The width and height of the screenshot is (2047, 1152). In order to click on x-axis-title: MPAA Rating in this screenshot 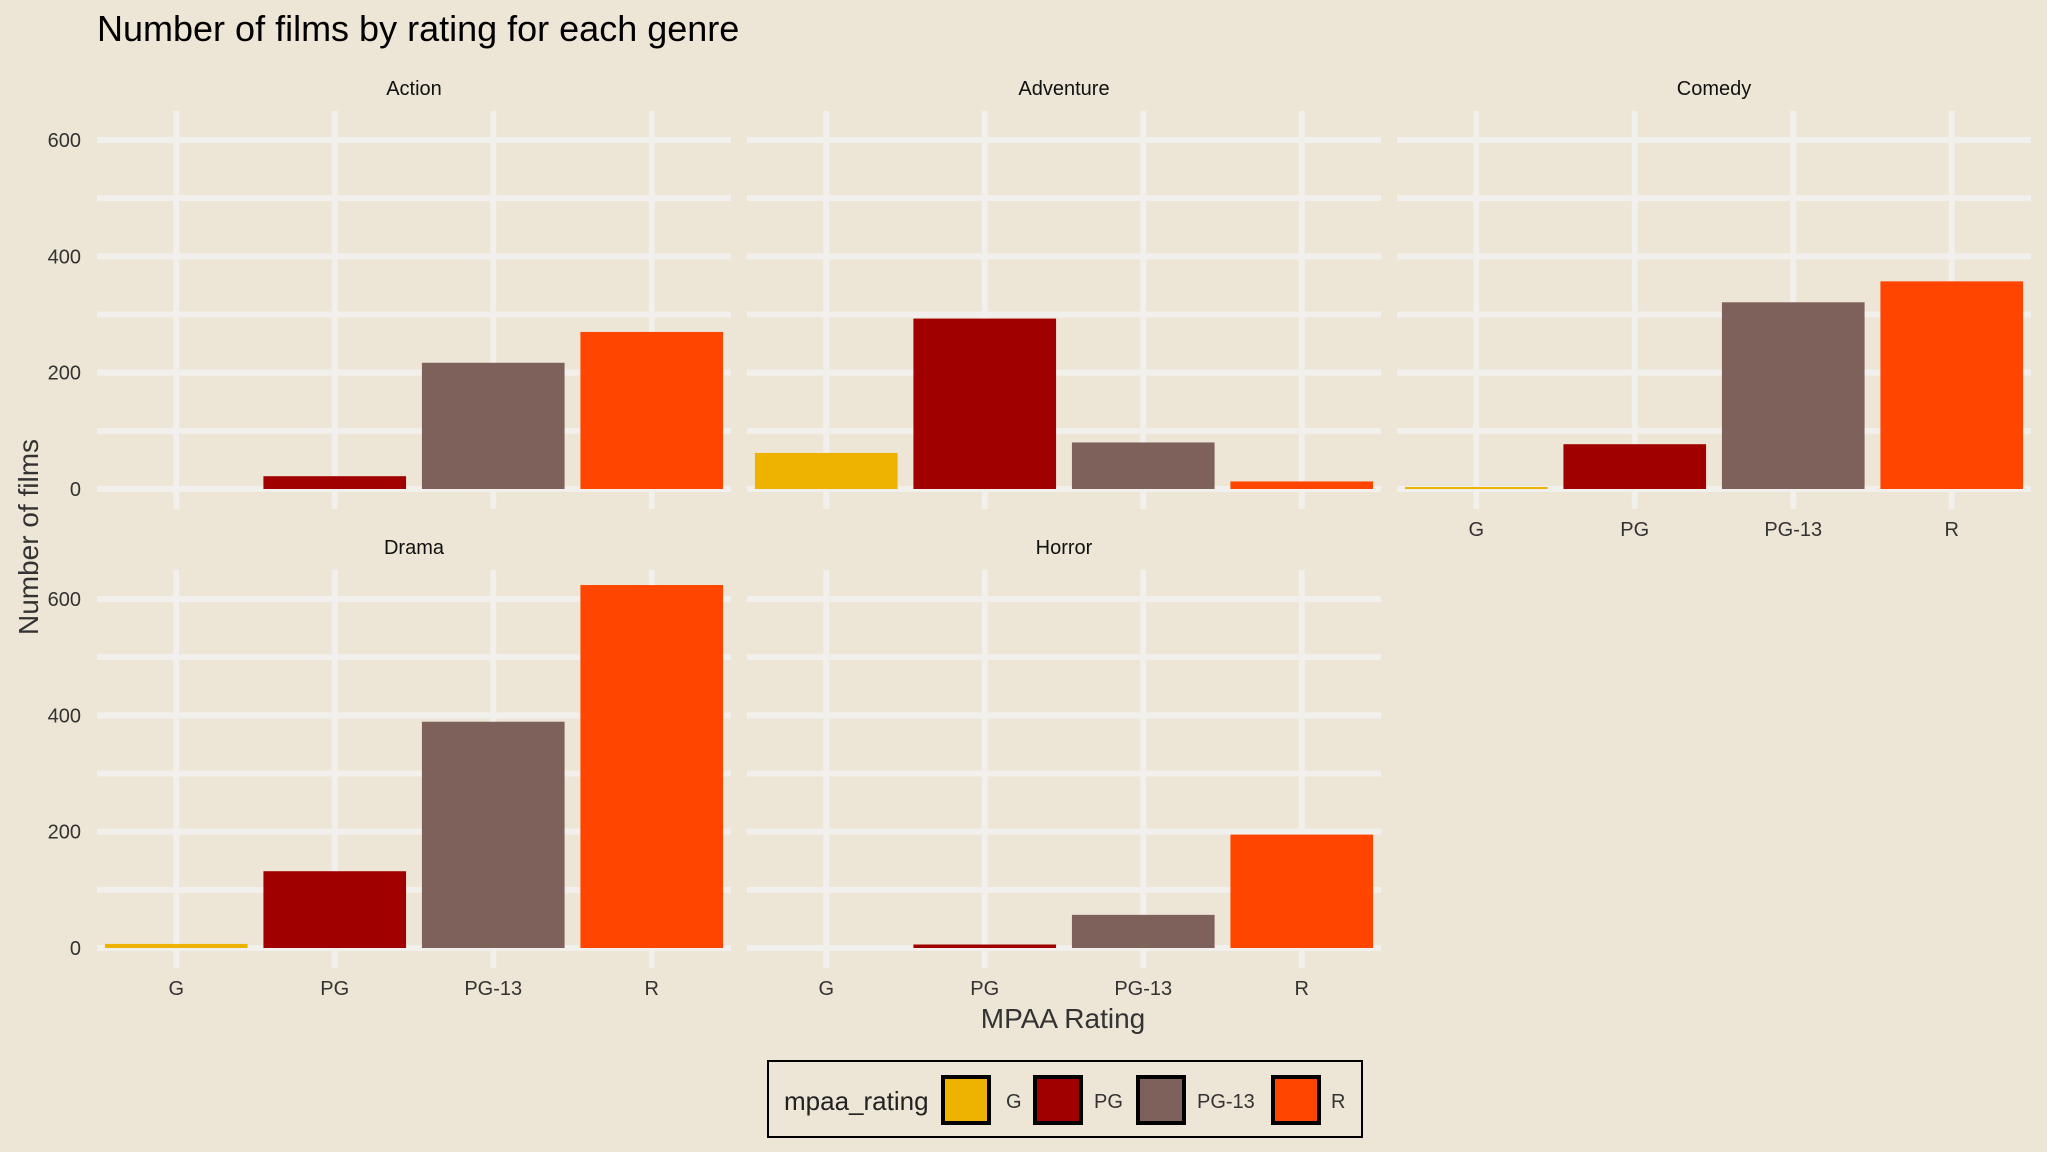, I will do `click(1063, 1018)`.